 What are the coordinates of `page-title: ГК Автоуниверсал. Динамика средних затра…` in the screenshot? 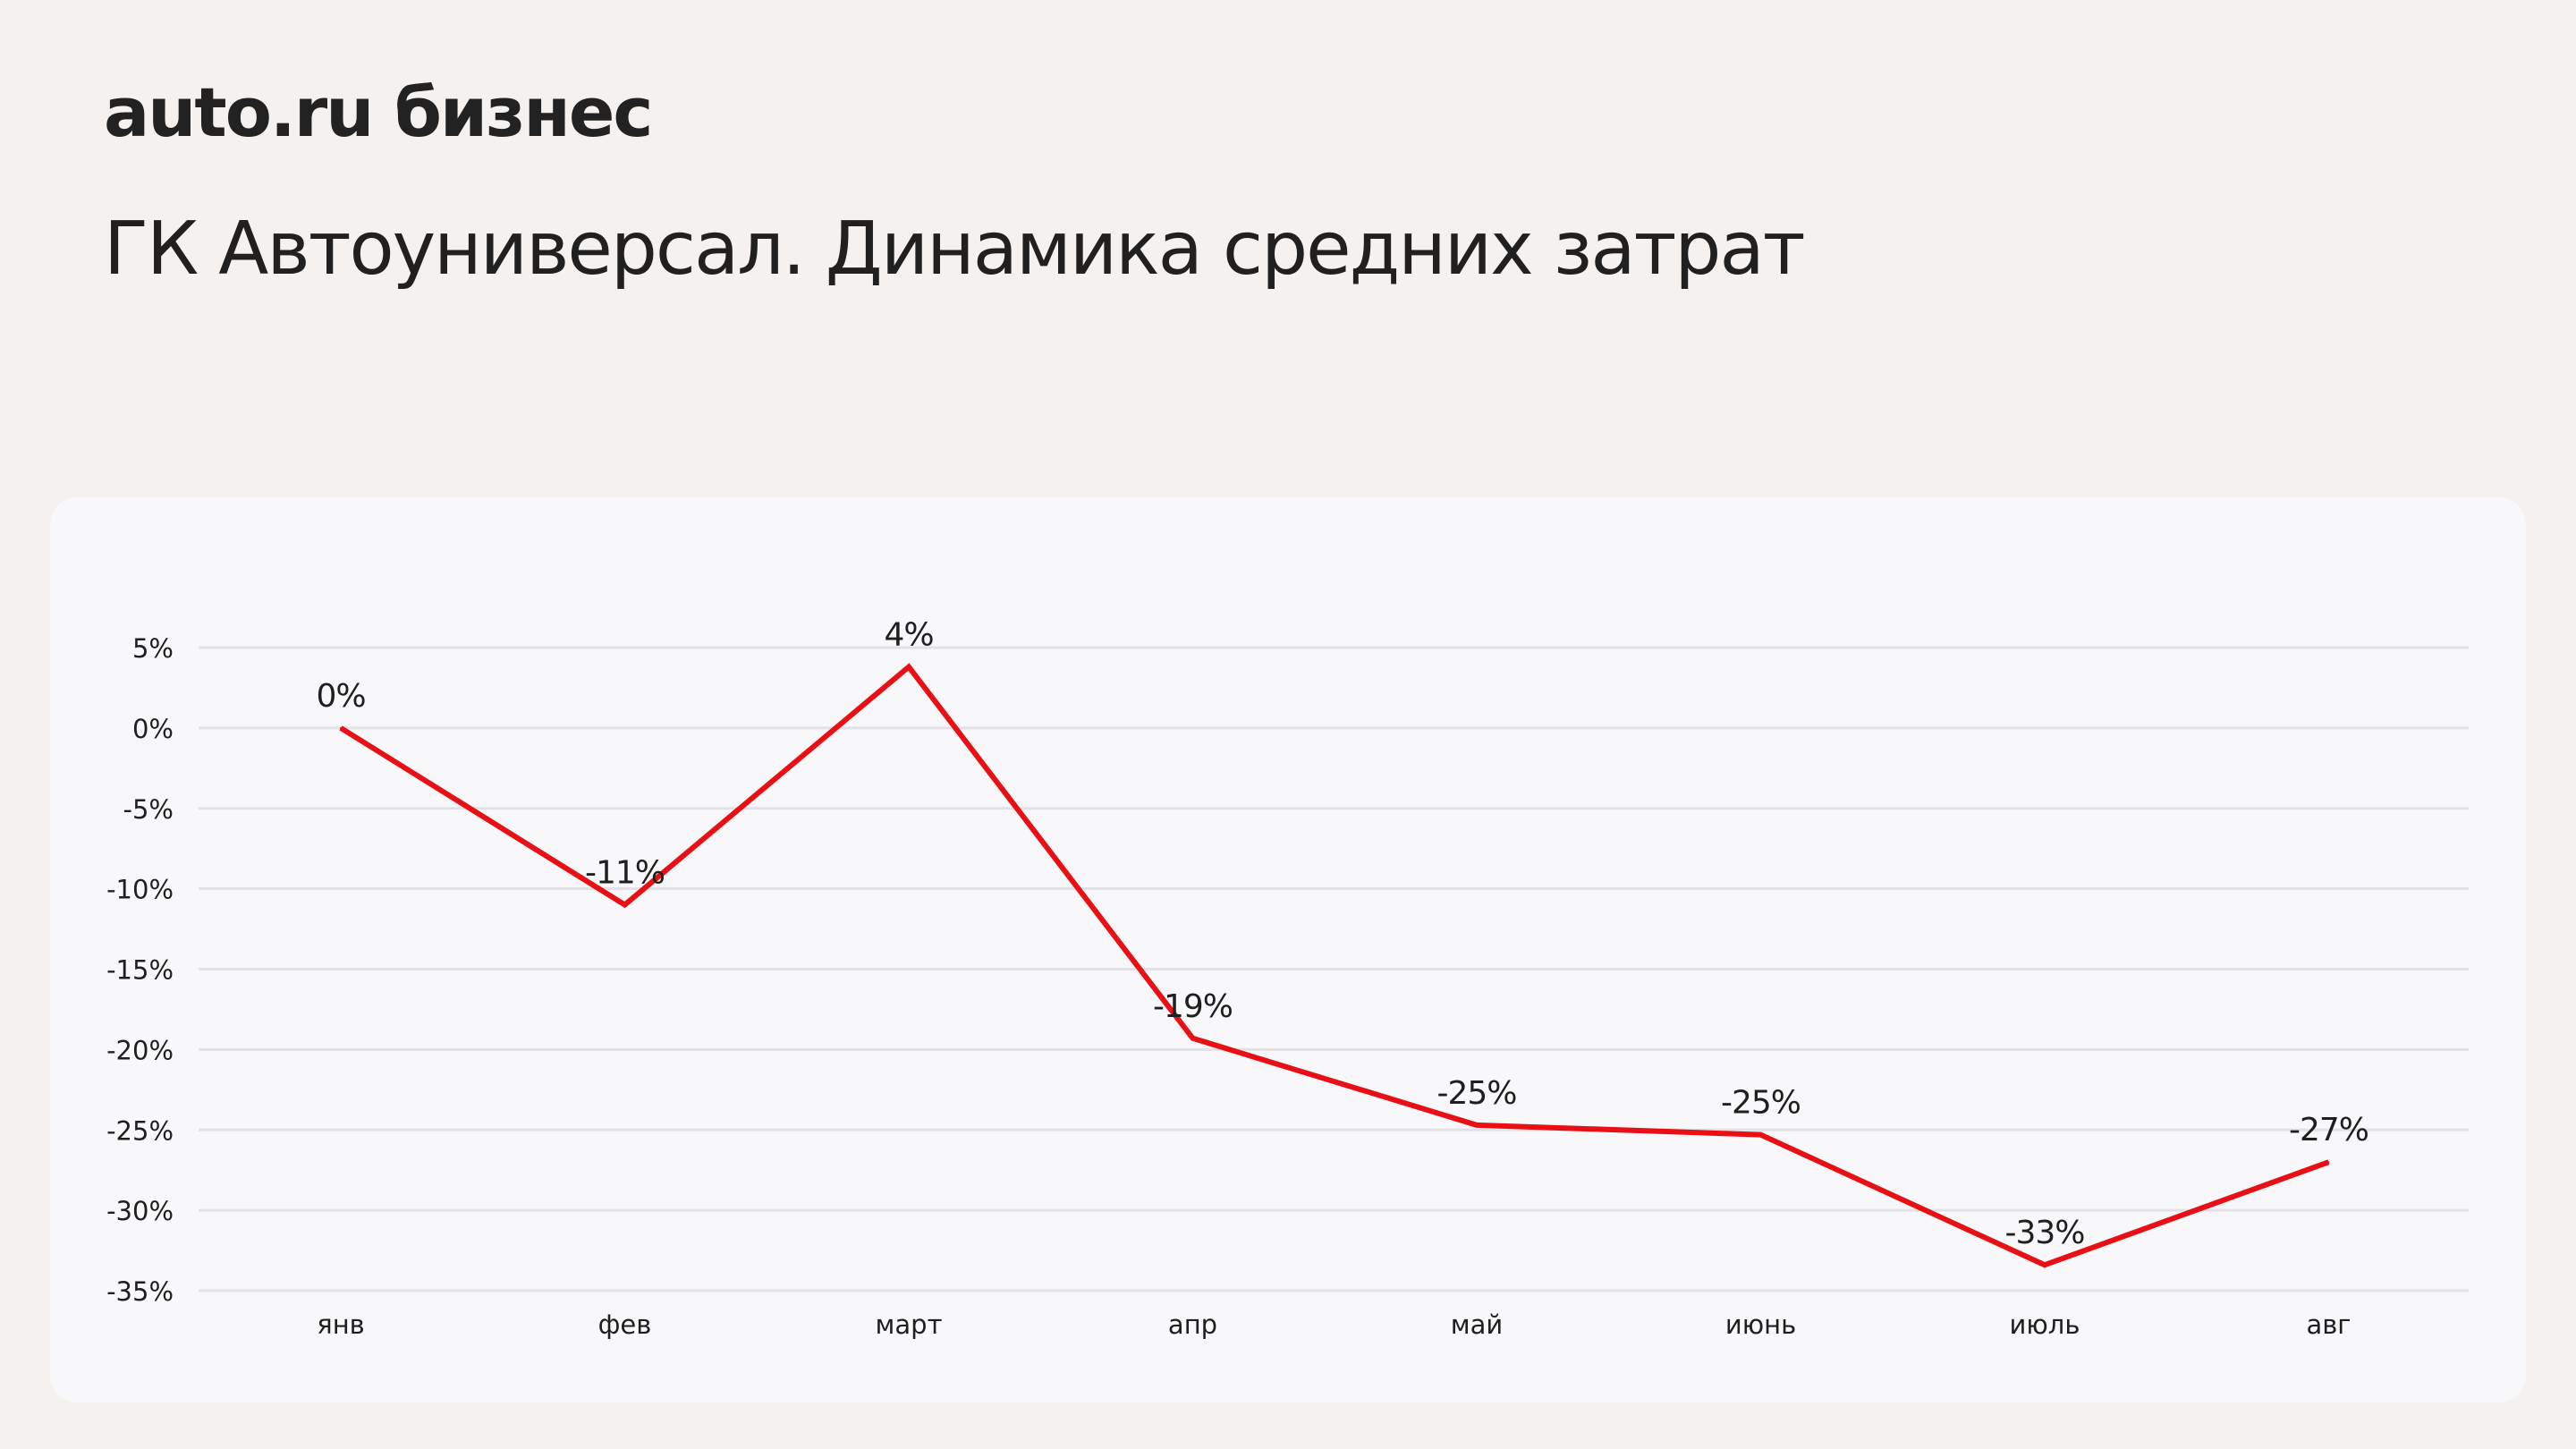 It's located at (954, 249).